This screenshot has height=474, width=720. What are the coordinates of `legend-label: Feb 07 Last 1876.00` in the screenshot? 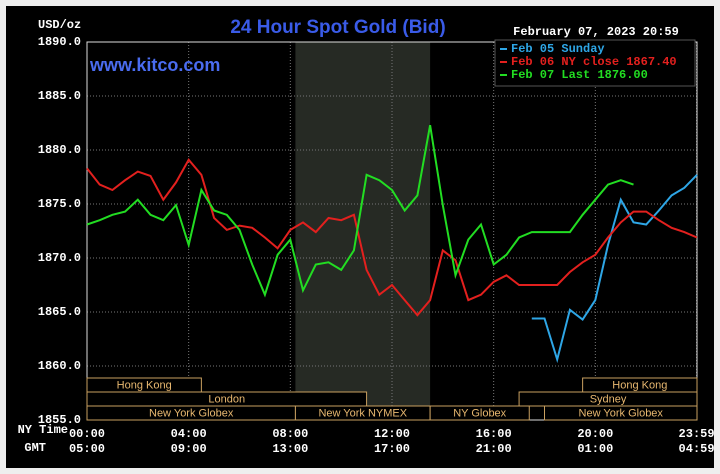 It's located at (579, 75).